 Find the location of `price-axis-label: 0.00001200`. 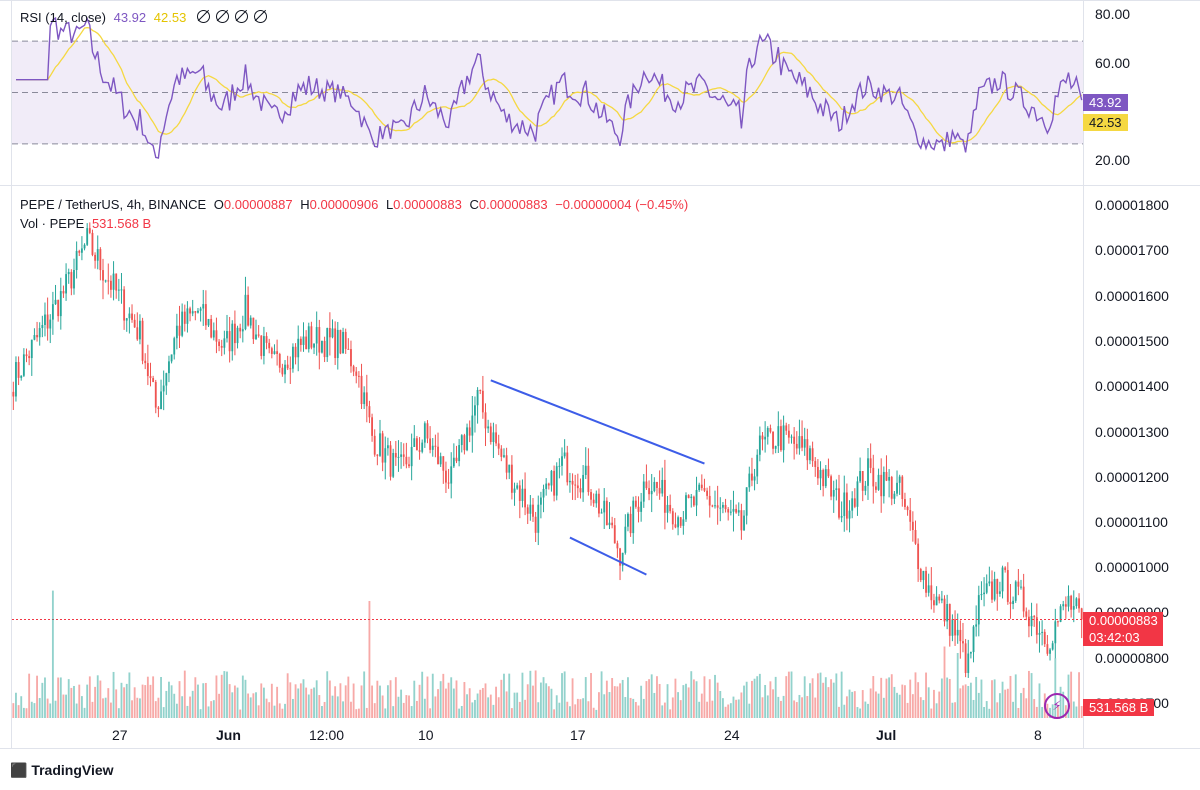

price-axis-label: 0.00001200 is located at coordinates (1132, 477).